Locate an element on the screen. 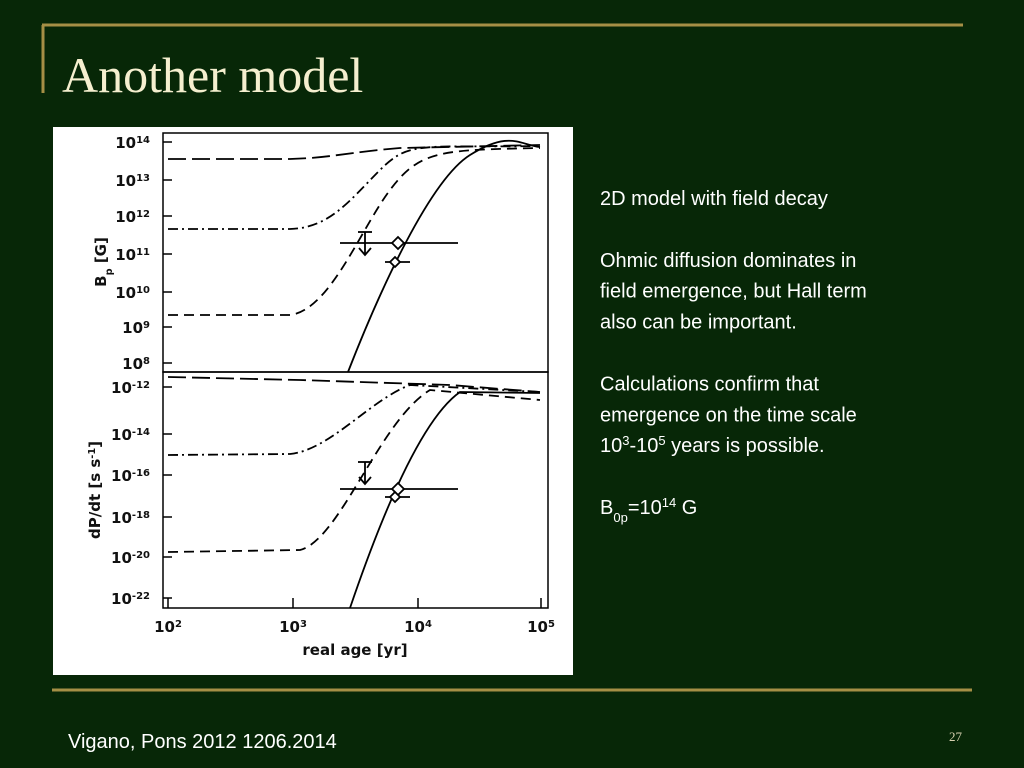 This screenshot has width=1024, height=768. tick-label: 104 is located at coordinates (418, 627).